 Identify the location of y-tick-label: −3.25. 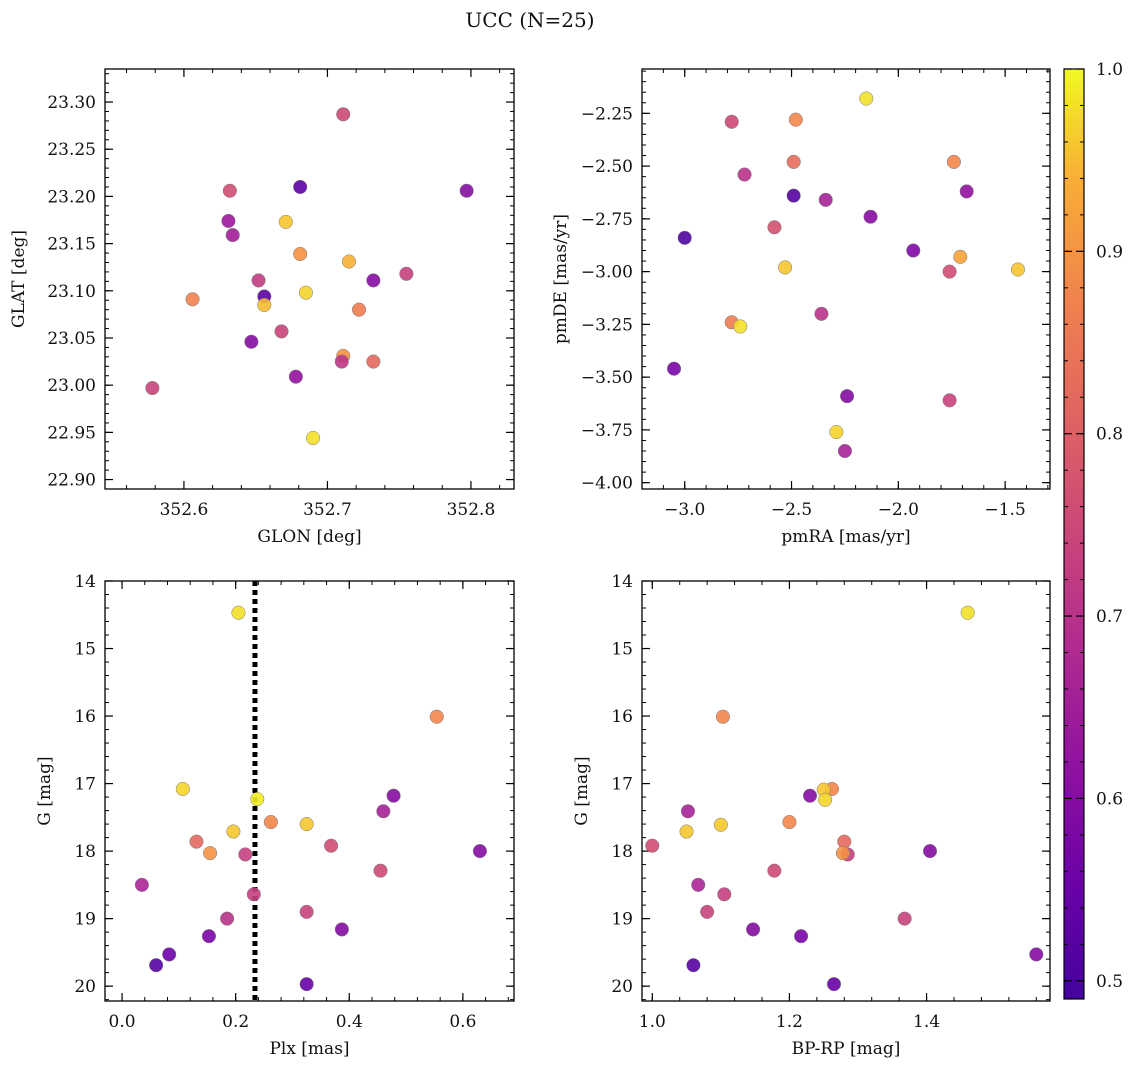
(607, 325).